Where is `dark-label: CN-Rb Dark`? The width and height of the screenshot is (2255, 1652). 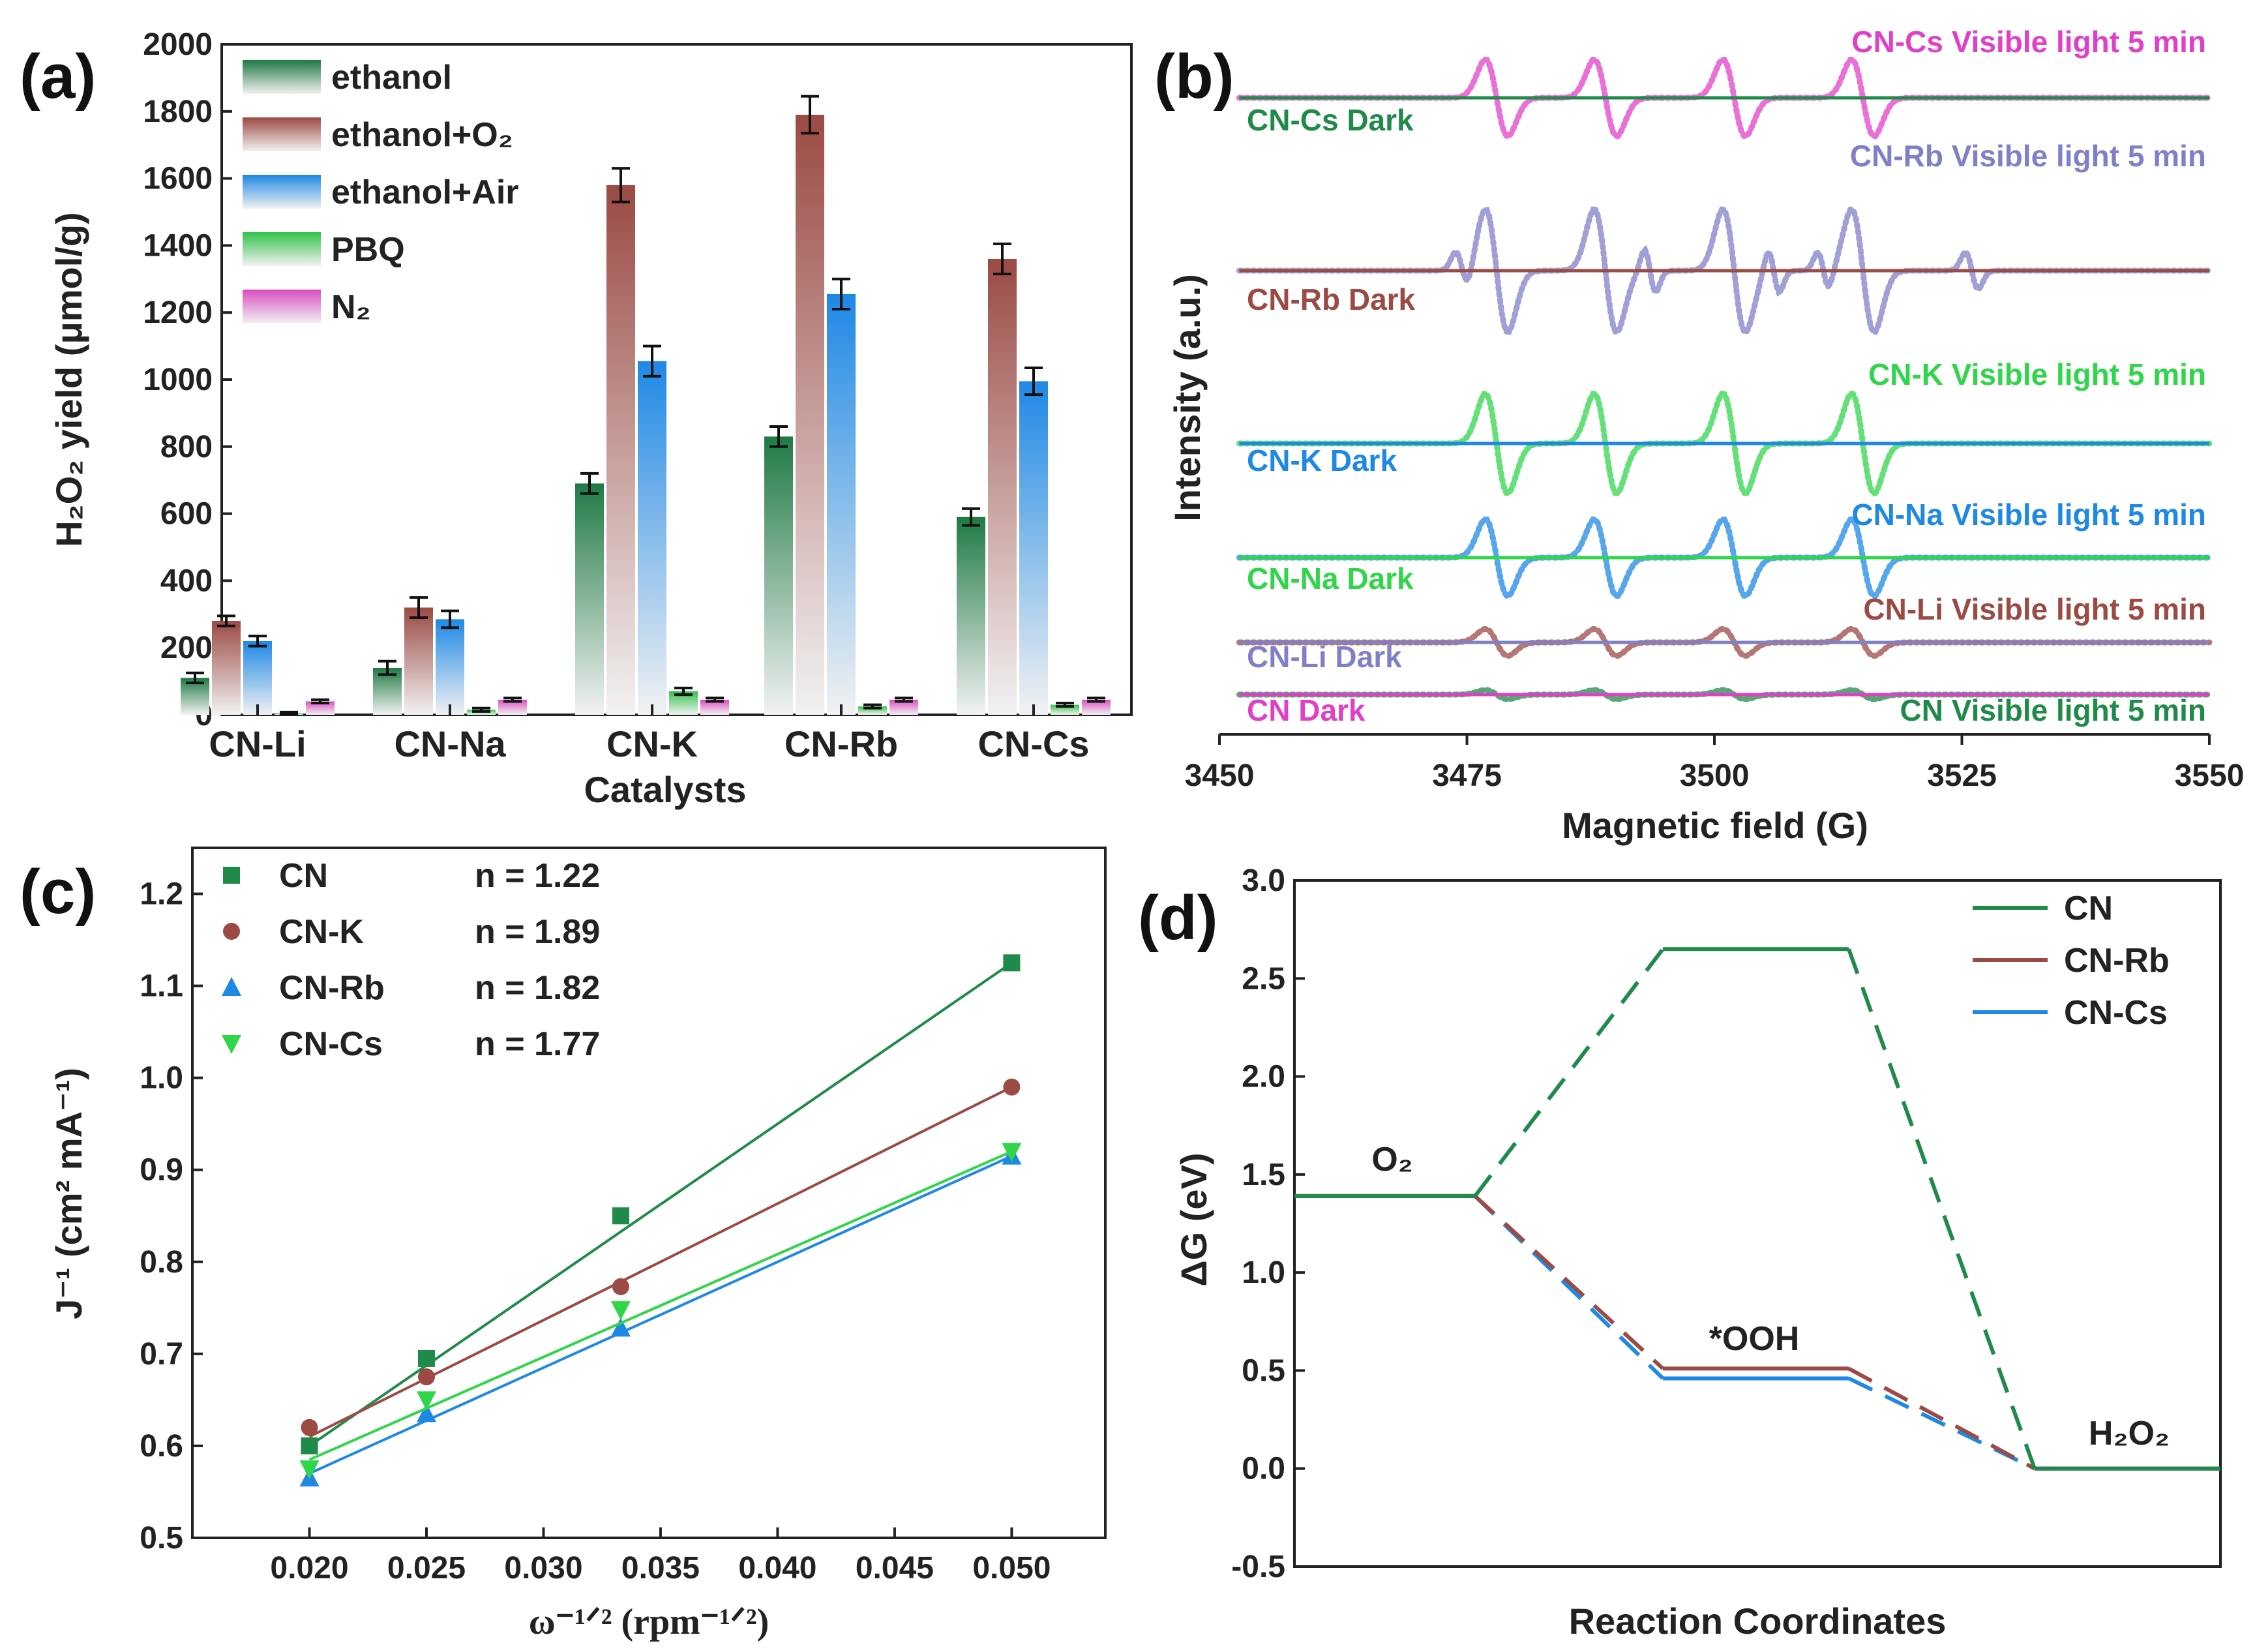 dark-label: CN-Rb Dark is located at coordinates (1331, 299).